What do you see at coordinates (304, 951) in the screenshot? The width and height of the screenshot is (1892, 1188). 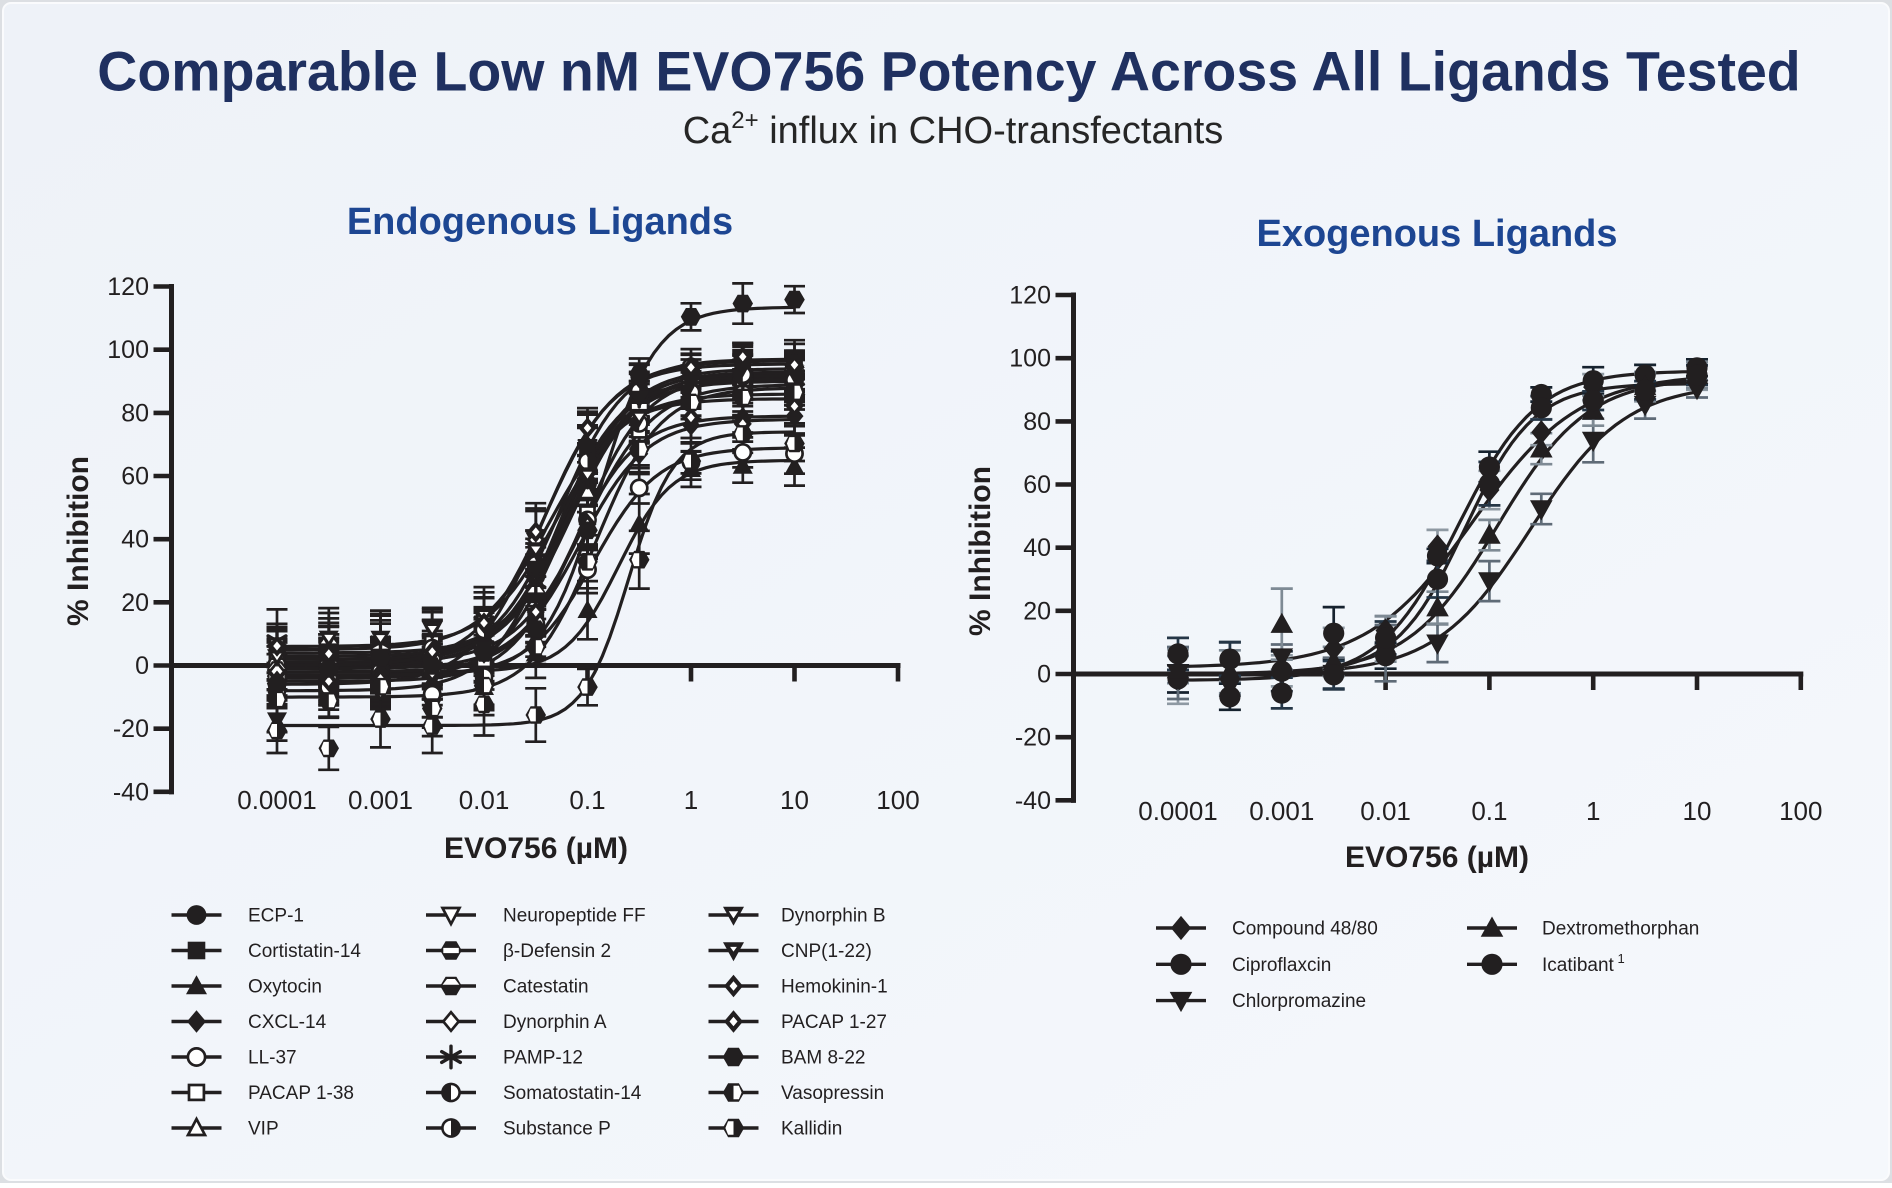 I see `svg-text: Cortistatin-14` at bounding box center [304, 951].